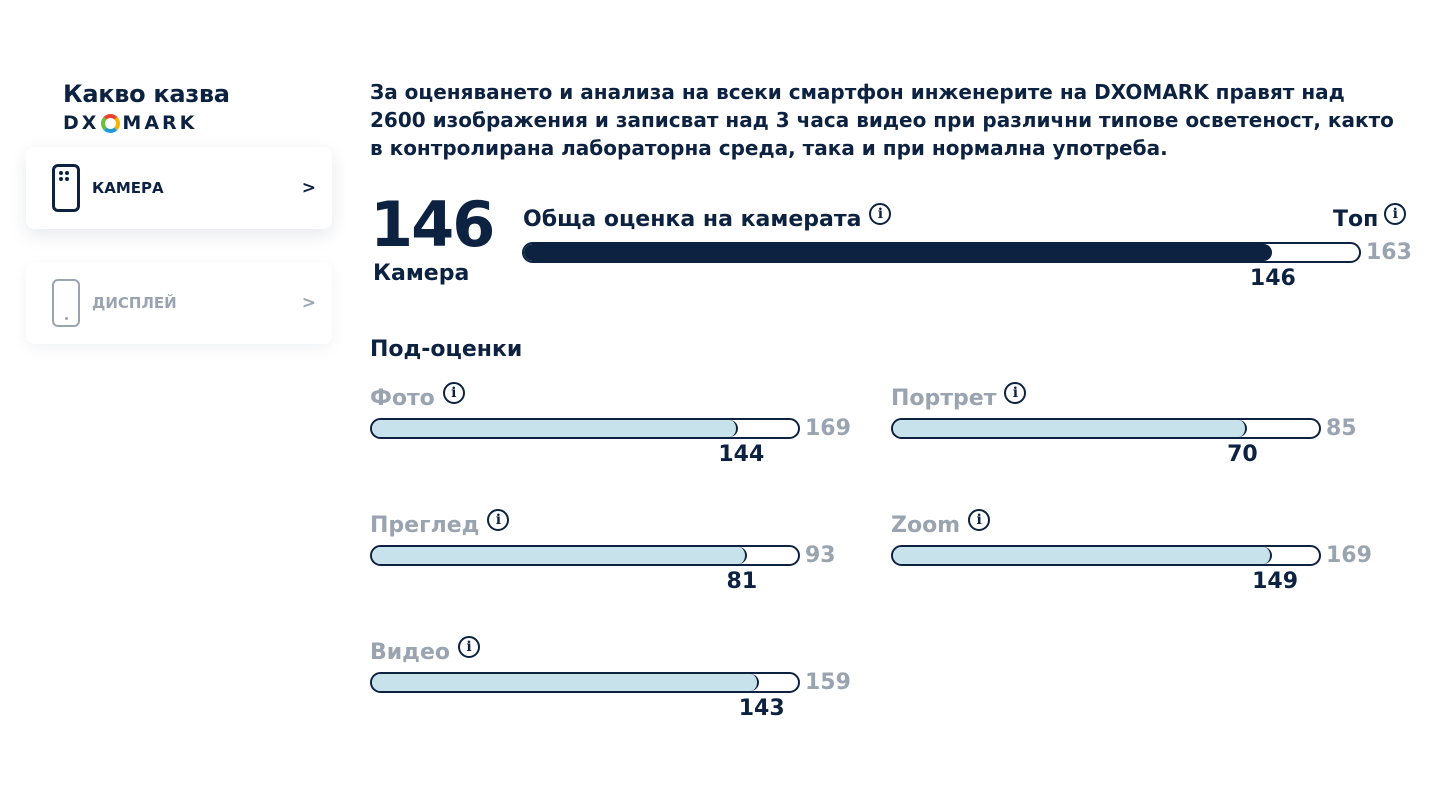 This screenshot has height=800, width=1440. I want to click on dxomark-logo: DX MARK, so click(146, 123).